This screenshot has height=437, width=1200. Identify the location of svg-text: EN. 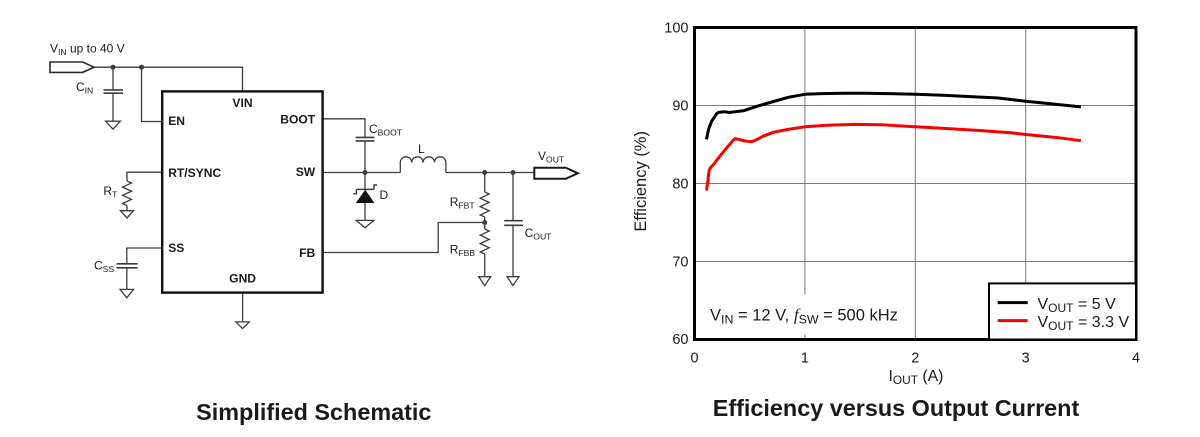
(176, 121).